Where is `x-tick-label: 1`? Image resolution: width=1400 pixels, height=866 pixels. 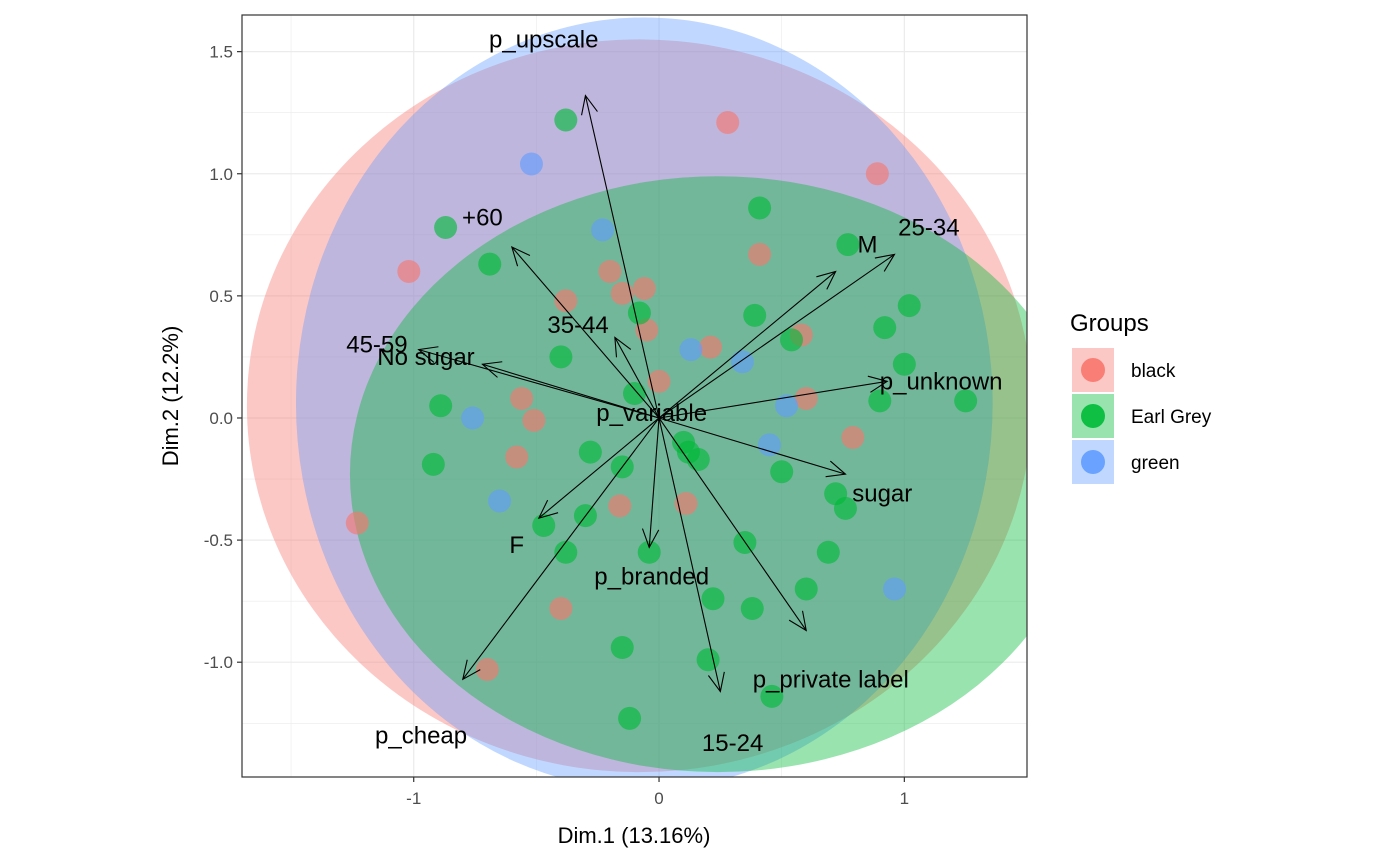 x-tick-label: 1 is located at coordinates (904, 798).